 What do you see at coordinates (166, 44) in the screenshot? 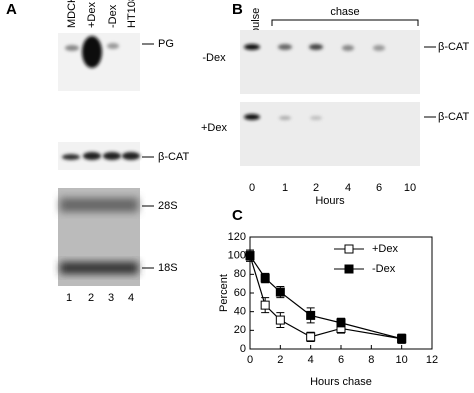
I see `band-label: PG` at bounding box center [166, 44].